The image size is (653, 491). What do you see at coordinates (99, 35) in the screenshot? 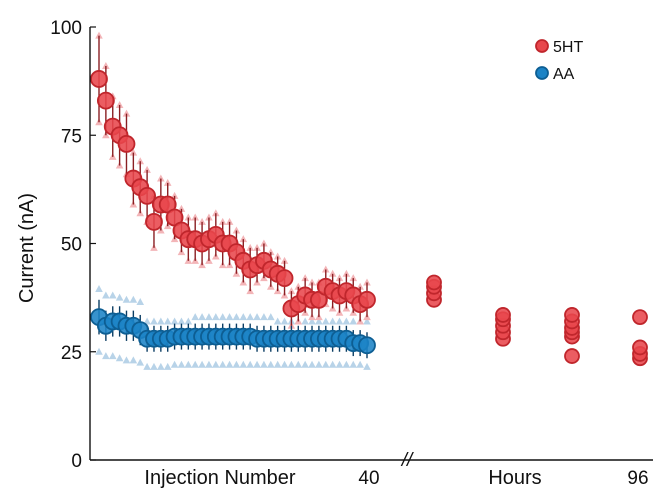
I see `5ht-sample-upper-1` at bounding box center [99, 35].